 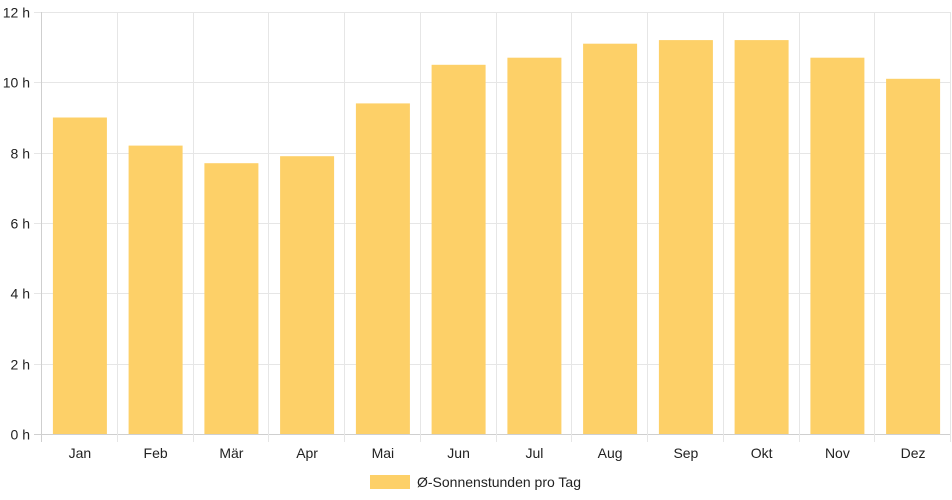 I want to click on bar-jul, so click(x=534, y=245).